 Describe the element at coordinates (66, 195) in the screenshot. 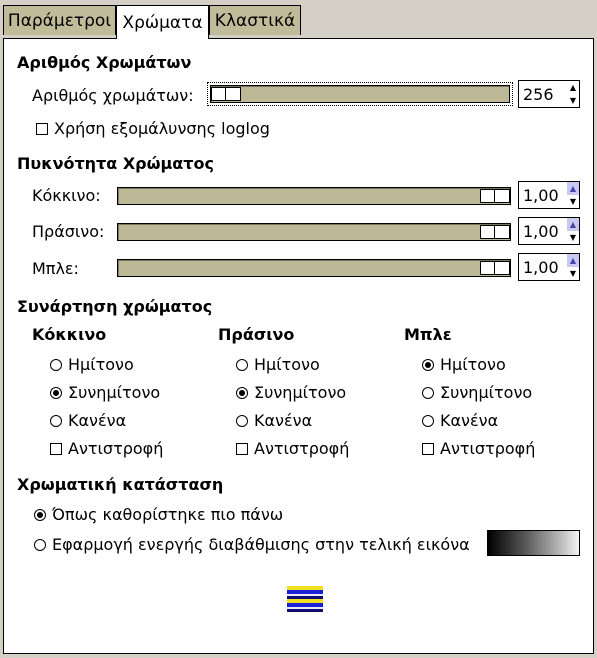

I see `density-red-label: Κόκκινο:` at that location.